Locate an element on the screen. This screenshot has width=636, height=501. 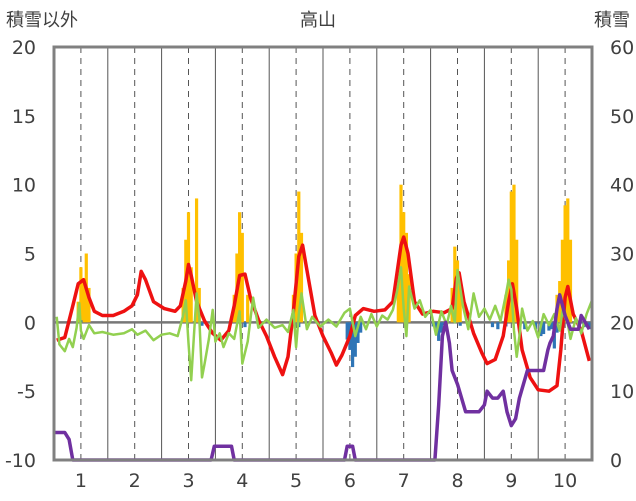
right-tick-label: 10 is located at coordinates (622, 392).